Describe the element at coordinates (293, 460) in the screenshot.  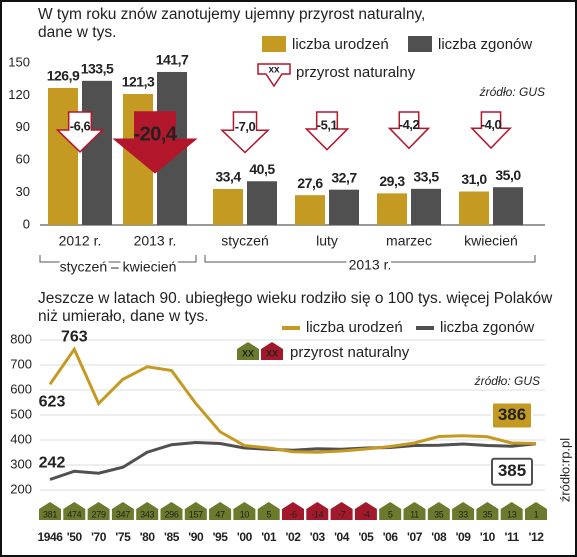
I see `line` at that location.